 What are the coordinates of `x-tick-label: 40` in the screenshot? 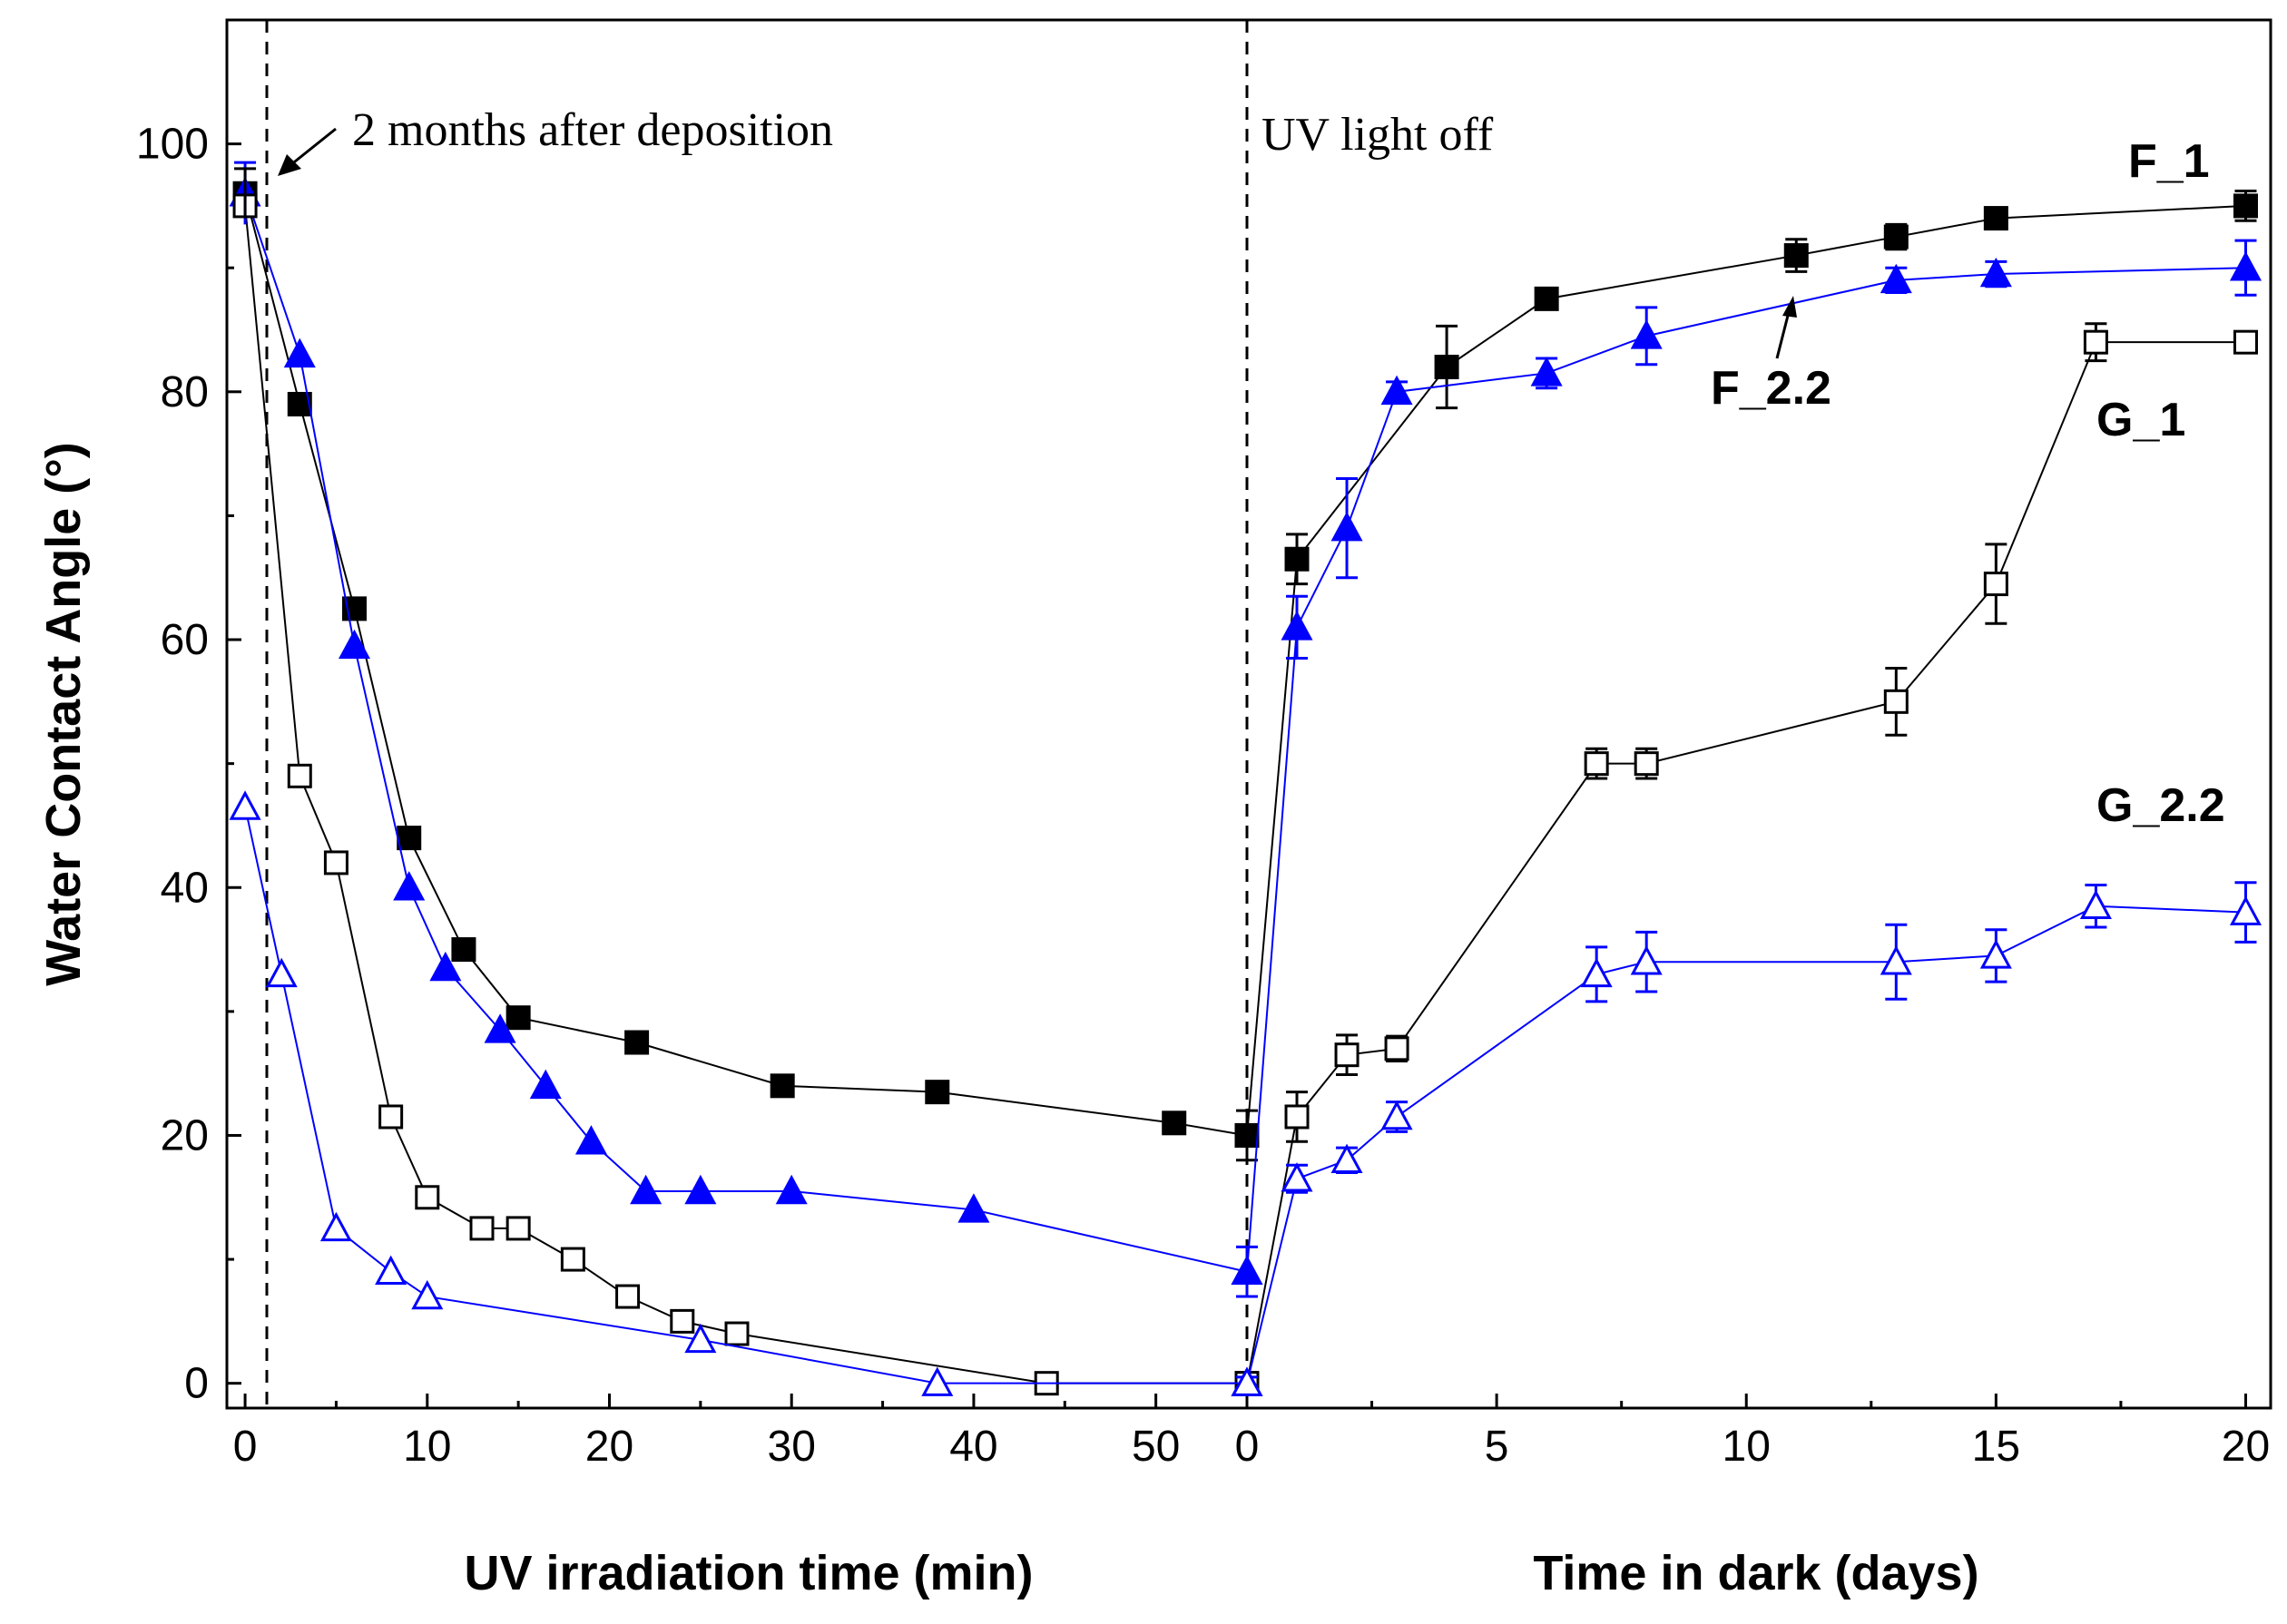 It's located at (973, 1447).